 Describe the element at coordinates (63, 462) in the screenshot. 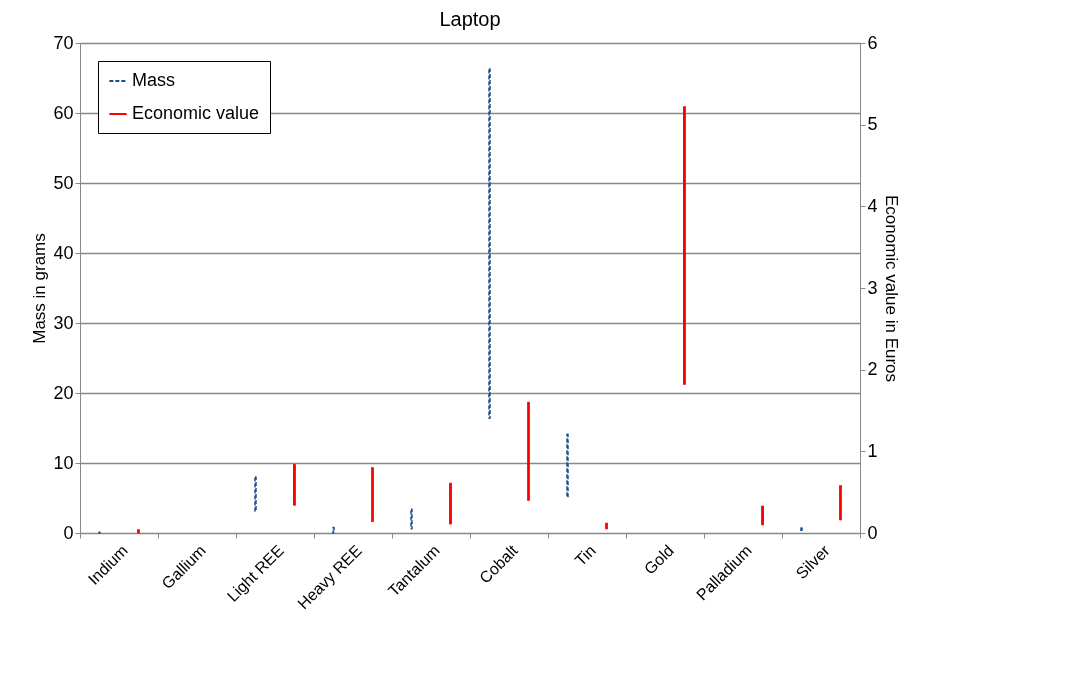

I see `y-tick-label: 10` at that location.